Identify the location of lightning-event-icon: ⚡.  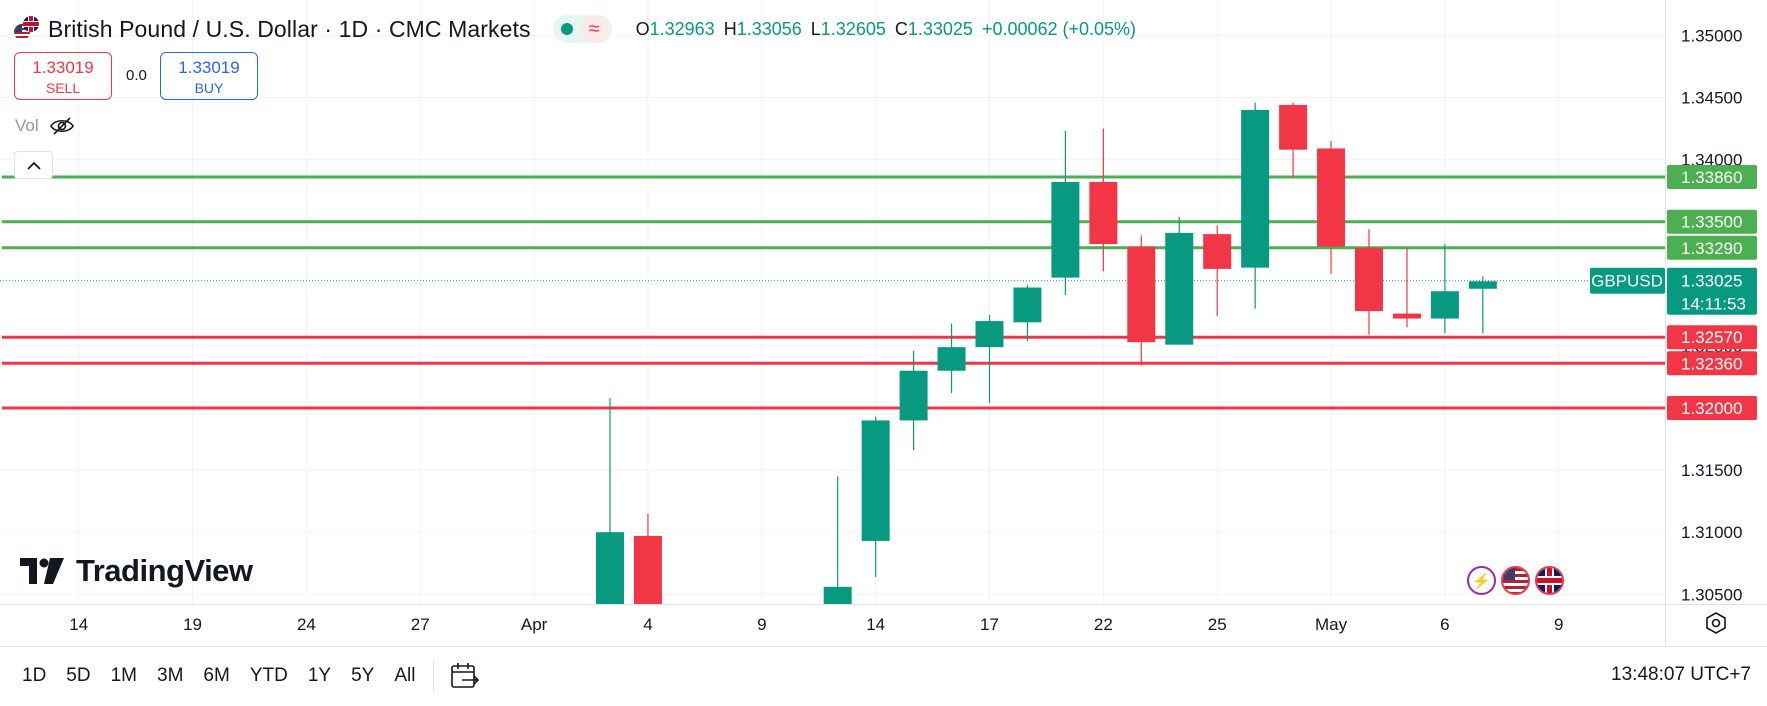
(1481, 580).